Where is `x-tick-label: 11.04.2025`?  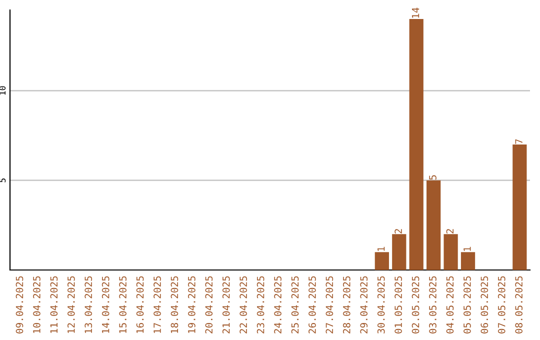 x-tick-label: 11.04.2025 is located at coordinates (54, 304).